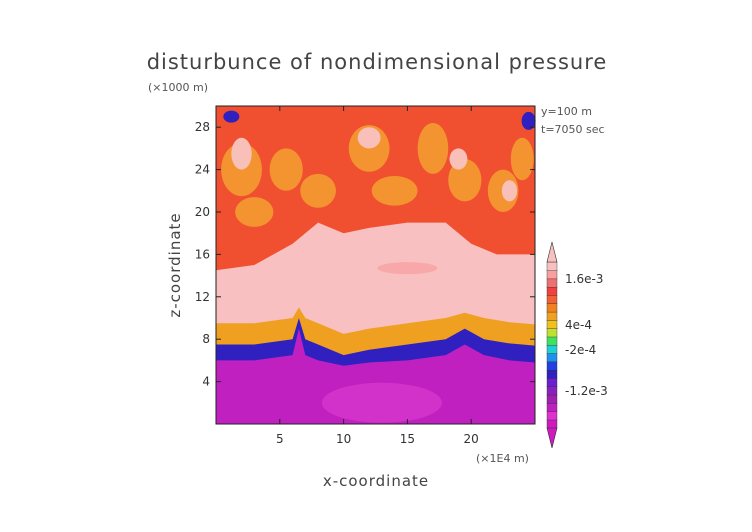  I want to click on colorbar-label-1: 4e-4, so click(578, 325).